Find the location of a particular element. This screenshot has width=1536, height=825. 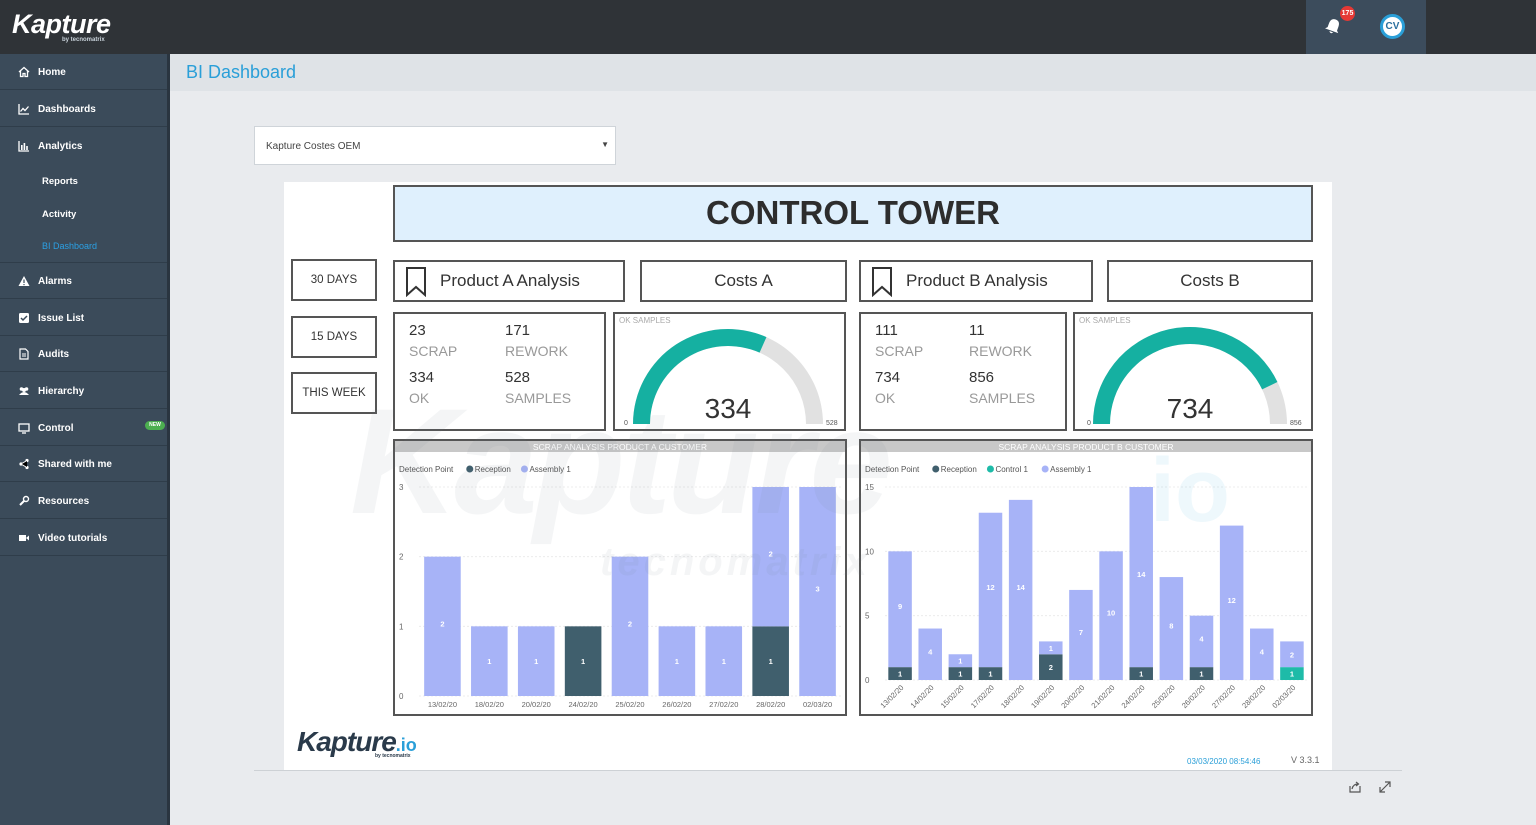

top-bar is located at coordinates (768, 27).